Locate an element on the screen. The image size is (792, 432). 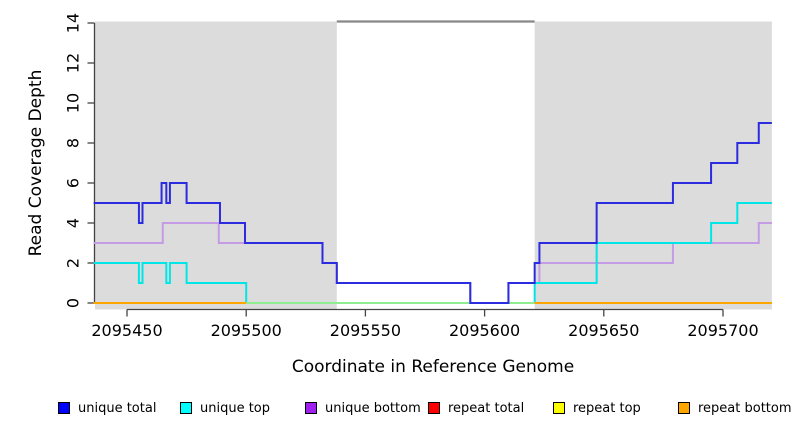
y-axis-title: Read Coverage Depth is located at coordinates (36, 163).